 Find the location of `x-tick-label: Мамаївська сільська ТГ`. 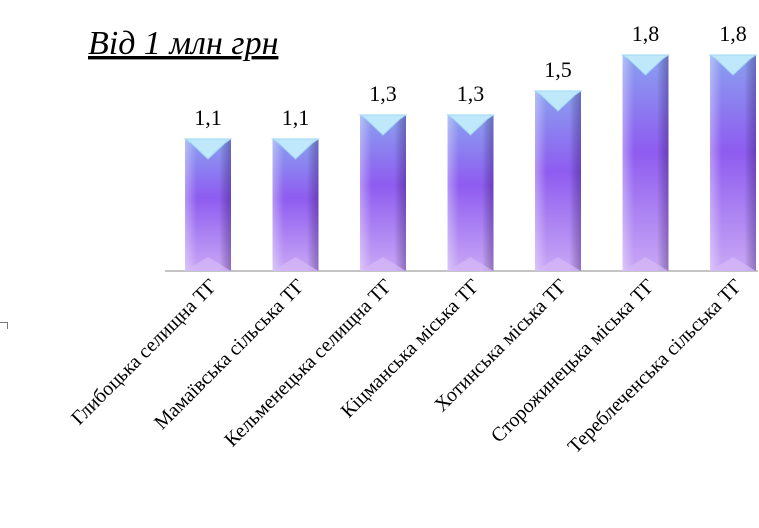

x-tick-label: Мамаївська сільська ТГ is located at coordinates (229, 354).